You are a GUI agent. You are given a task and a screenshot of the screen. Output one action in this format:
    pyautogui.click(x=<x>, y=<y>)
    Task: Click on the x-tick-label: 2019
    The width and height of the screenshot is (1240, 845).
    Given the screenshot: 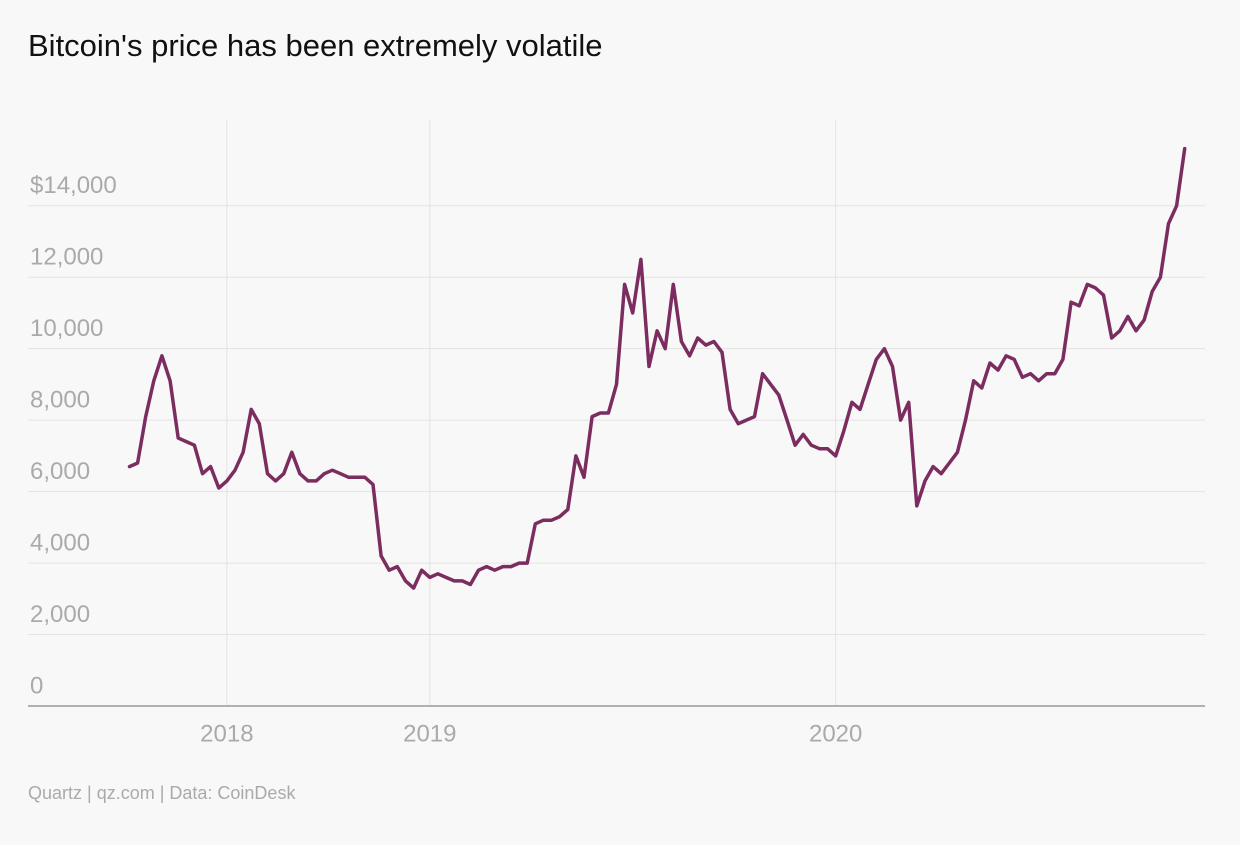 What is the action you would take?
    pyautogui.click(x=429, y=733)
    